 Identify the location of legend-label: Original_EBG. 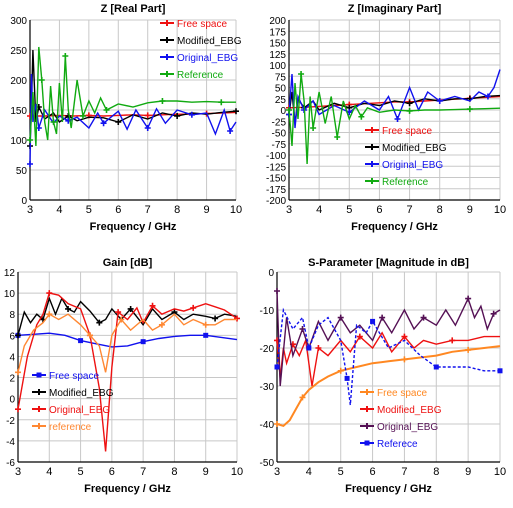
(79, 410).